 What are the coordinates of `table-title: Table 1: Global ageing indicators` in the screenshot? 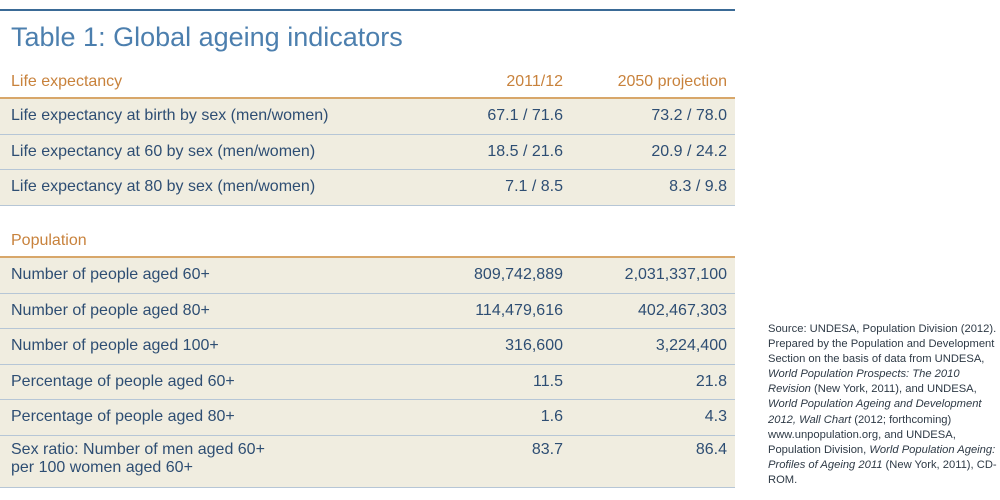 It's located at (207, 37).